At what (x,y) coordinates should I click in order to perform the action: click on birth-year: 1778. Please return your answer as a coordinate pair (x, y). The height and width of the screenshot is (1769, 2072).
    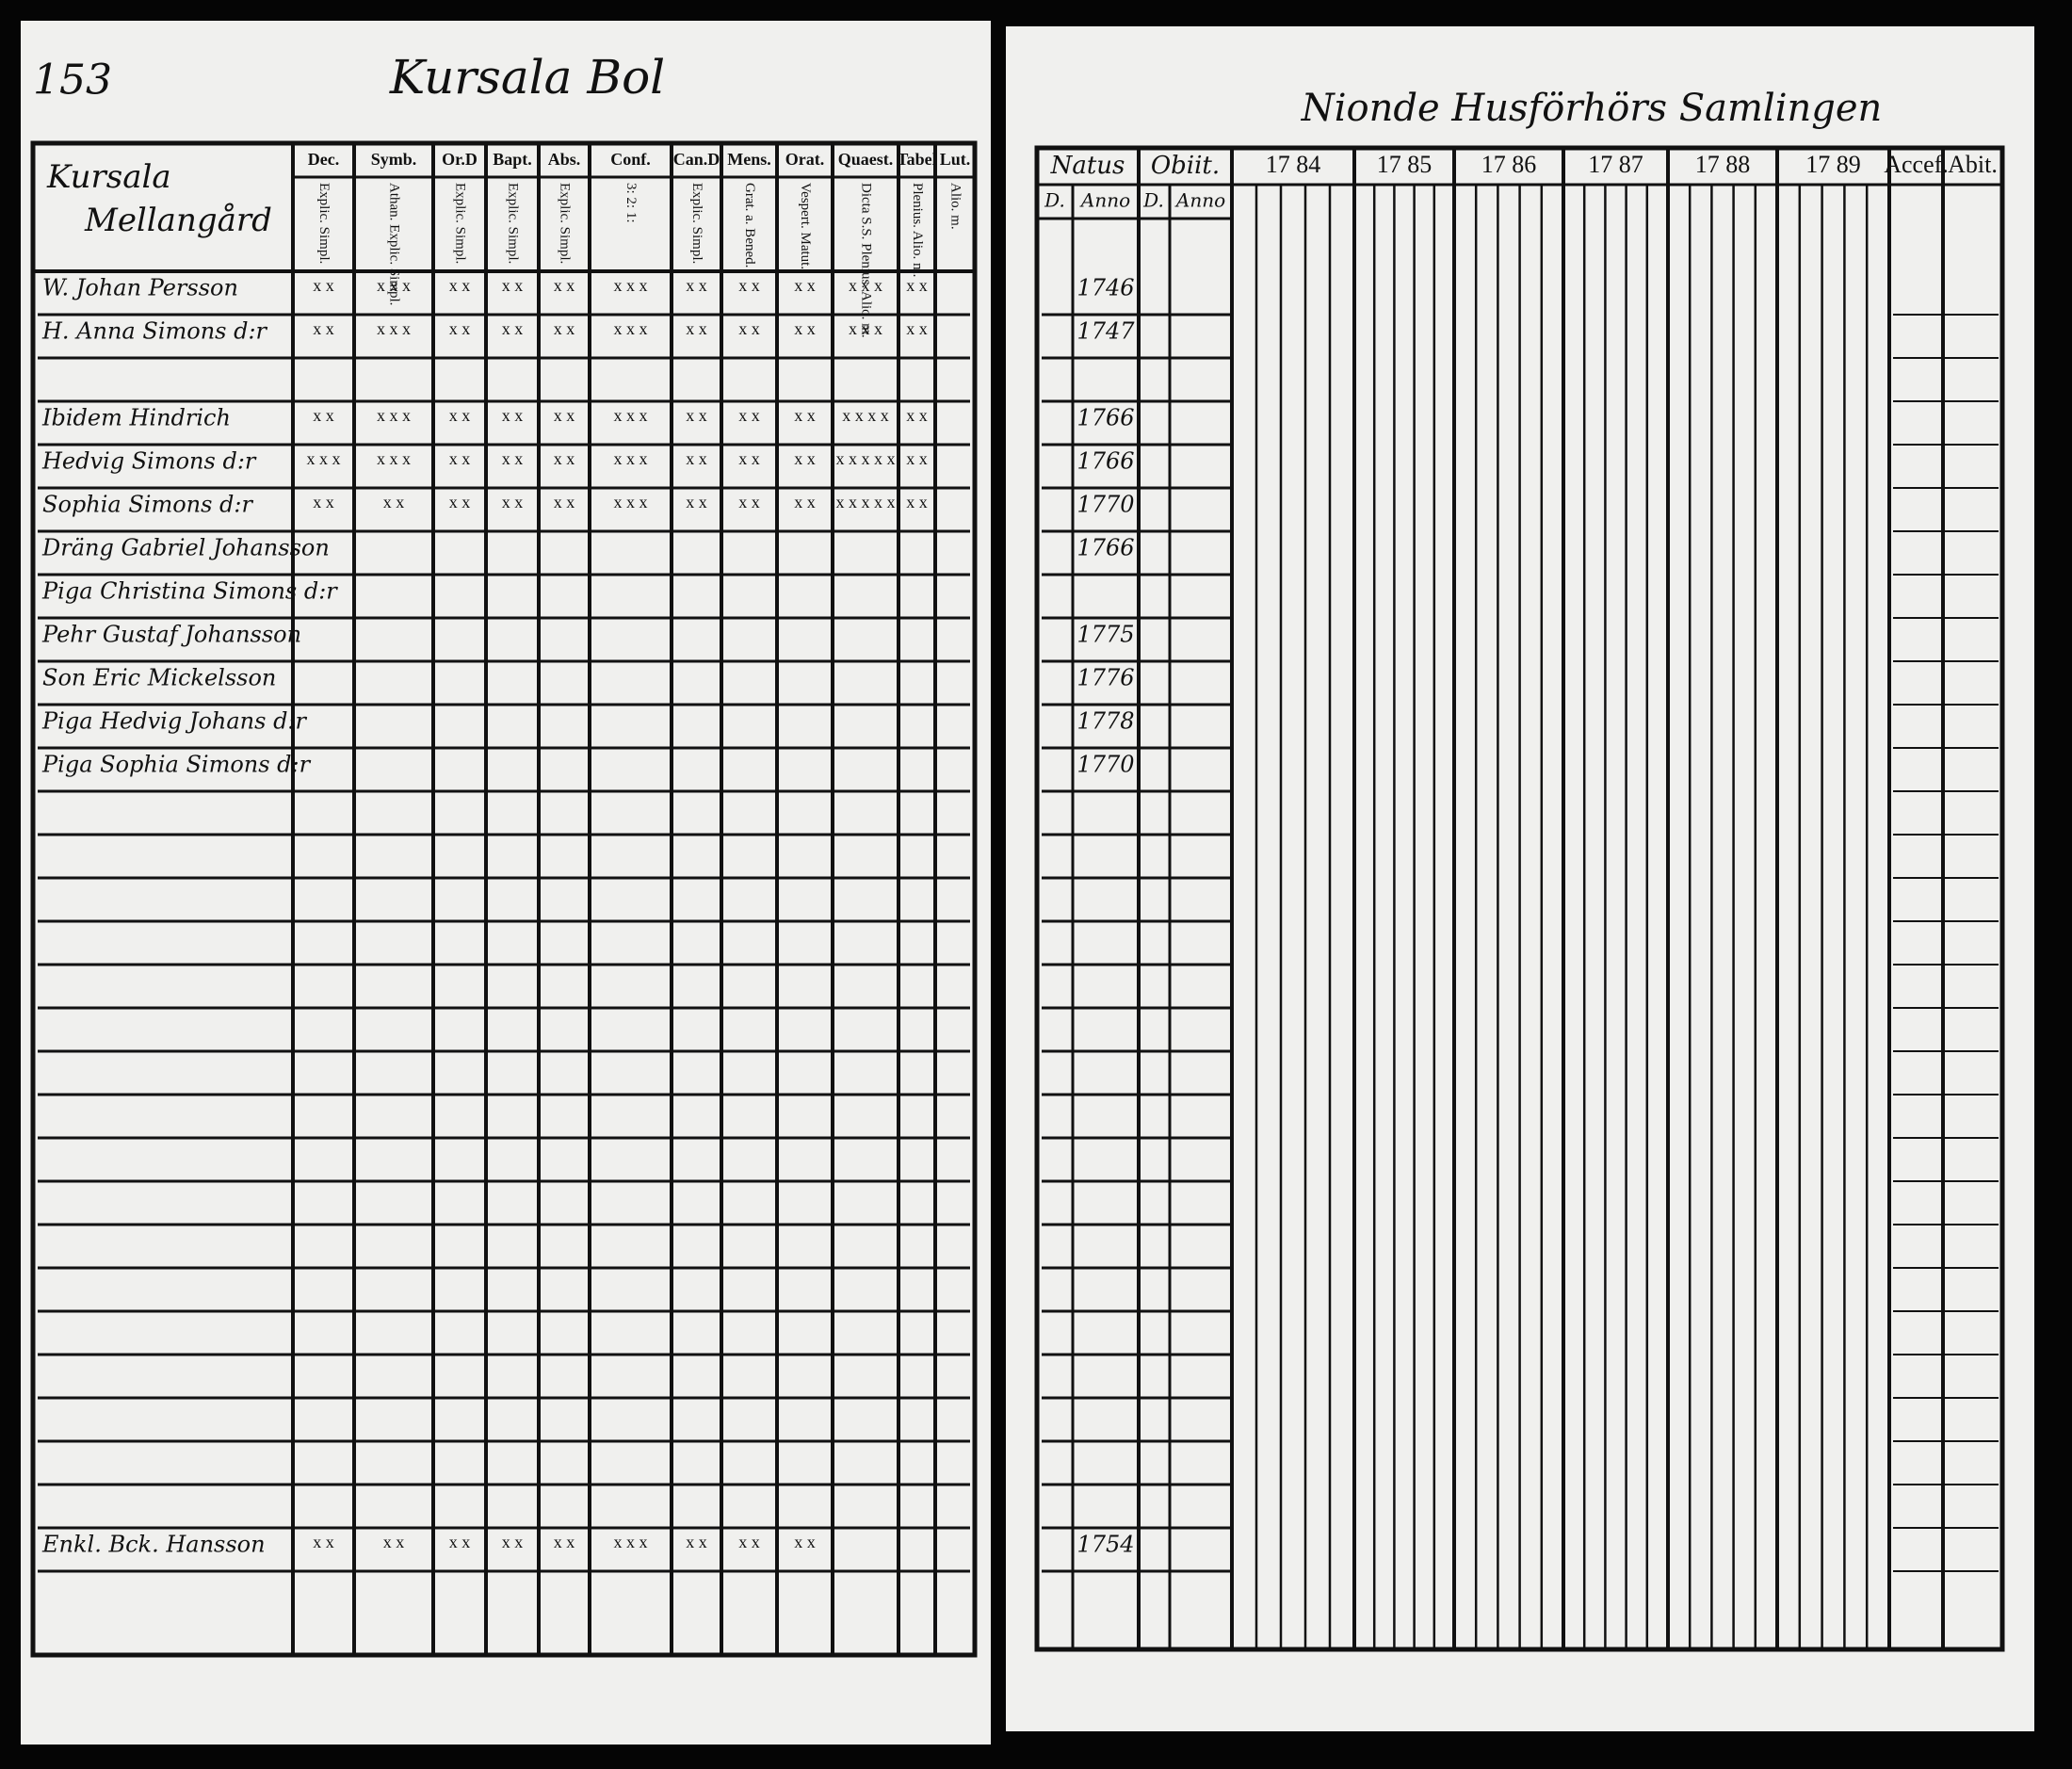
    Looking at the image, I should click on (1105, 721).